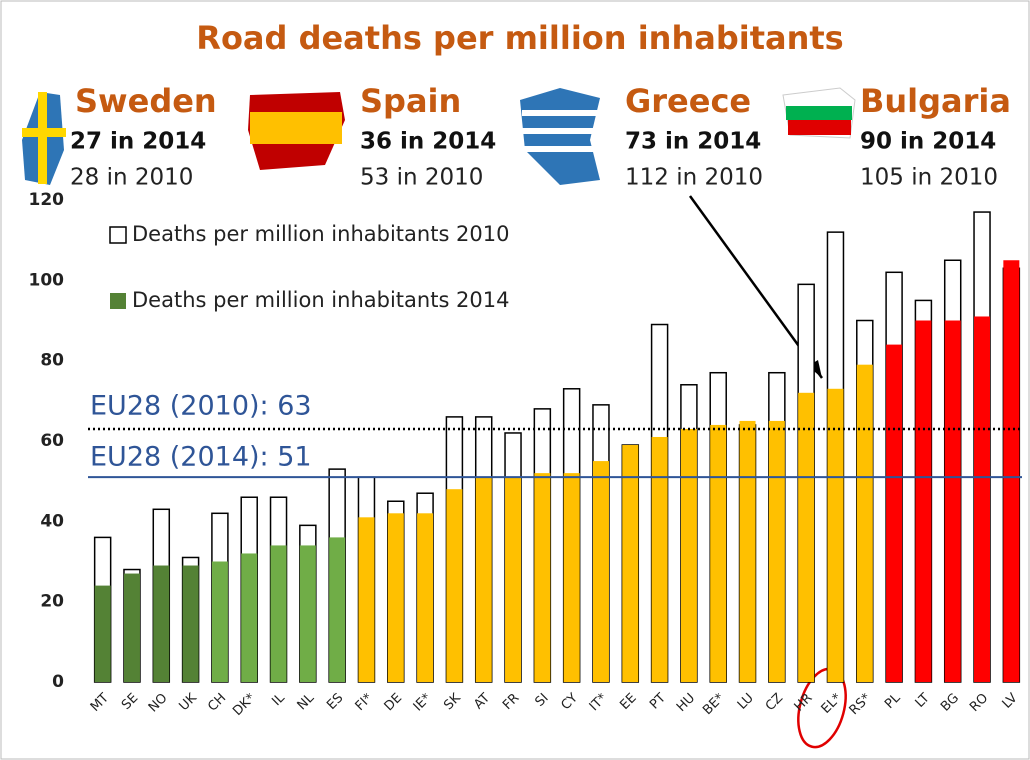  What do you see at coordinates (44, 138) in the screenshot?
I see `flag-sweden` at bounding box center [44, 138].